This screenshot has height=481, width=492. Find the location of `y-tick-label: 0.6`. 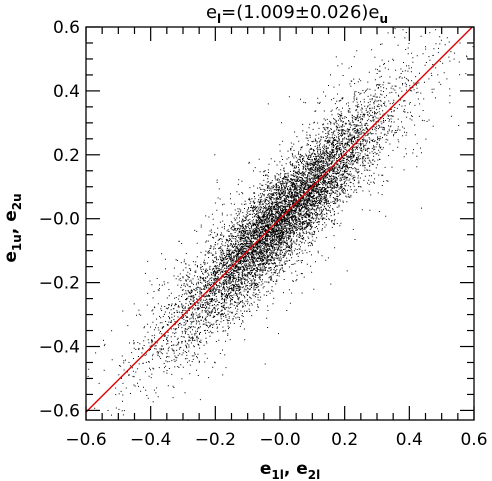

y-tick-label: 0.6 is located at coordinates (66, 28).